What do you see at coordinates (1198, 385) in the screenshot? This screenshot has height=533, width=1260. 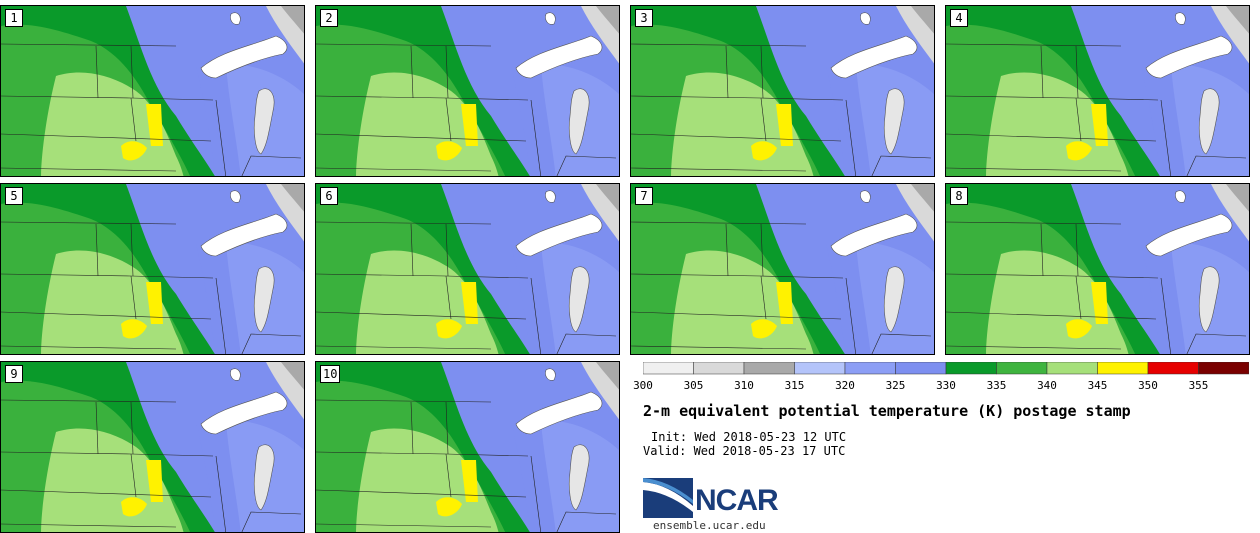 I see `colorbar-tick-label: 355` at bounding box center [1198, 385].